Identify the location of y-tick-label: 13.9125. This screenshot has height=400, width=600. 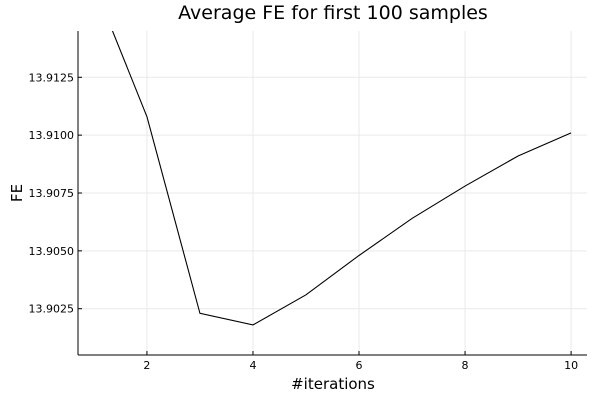
(52, 77).